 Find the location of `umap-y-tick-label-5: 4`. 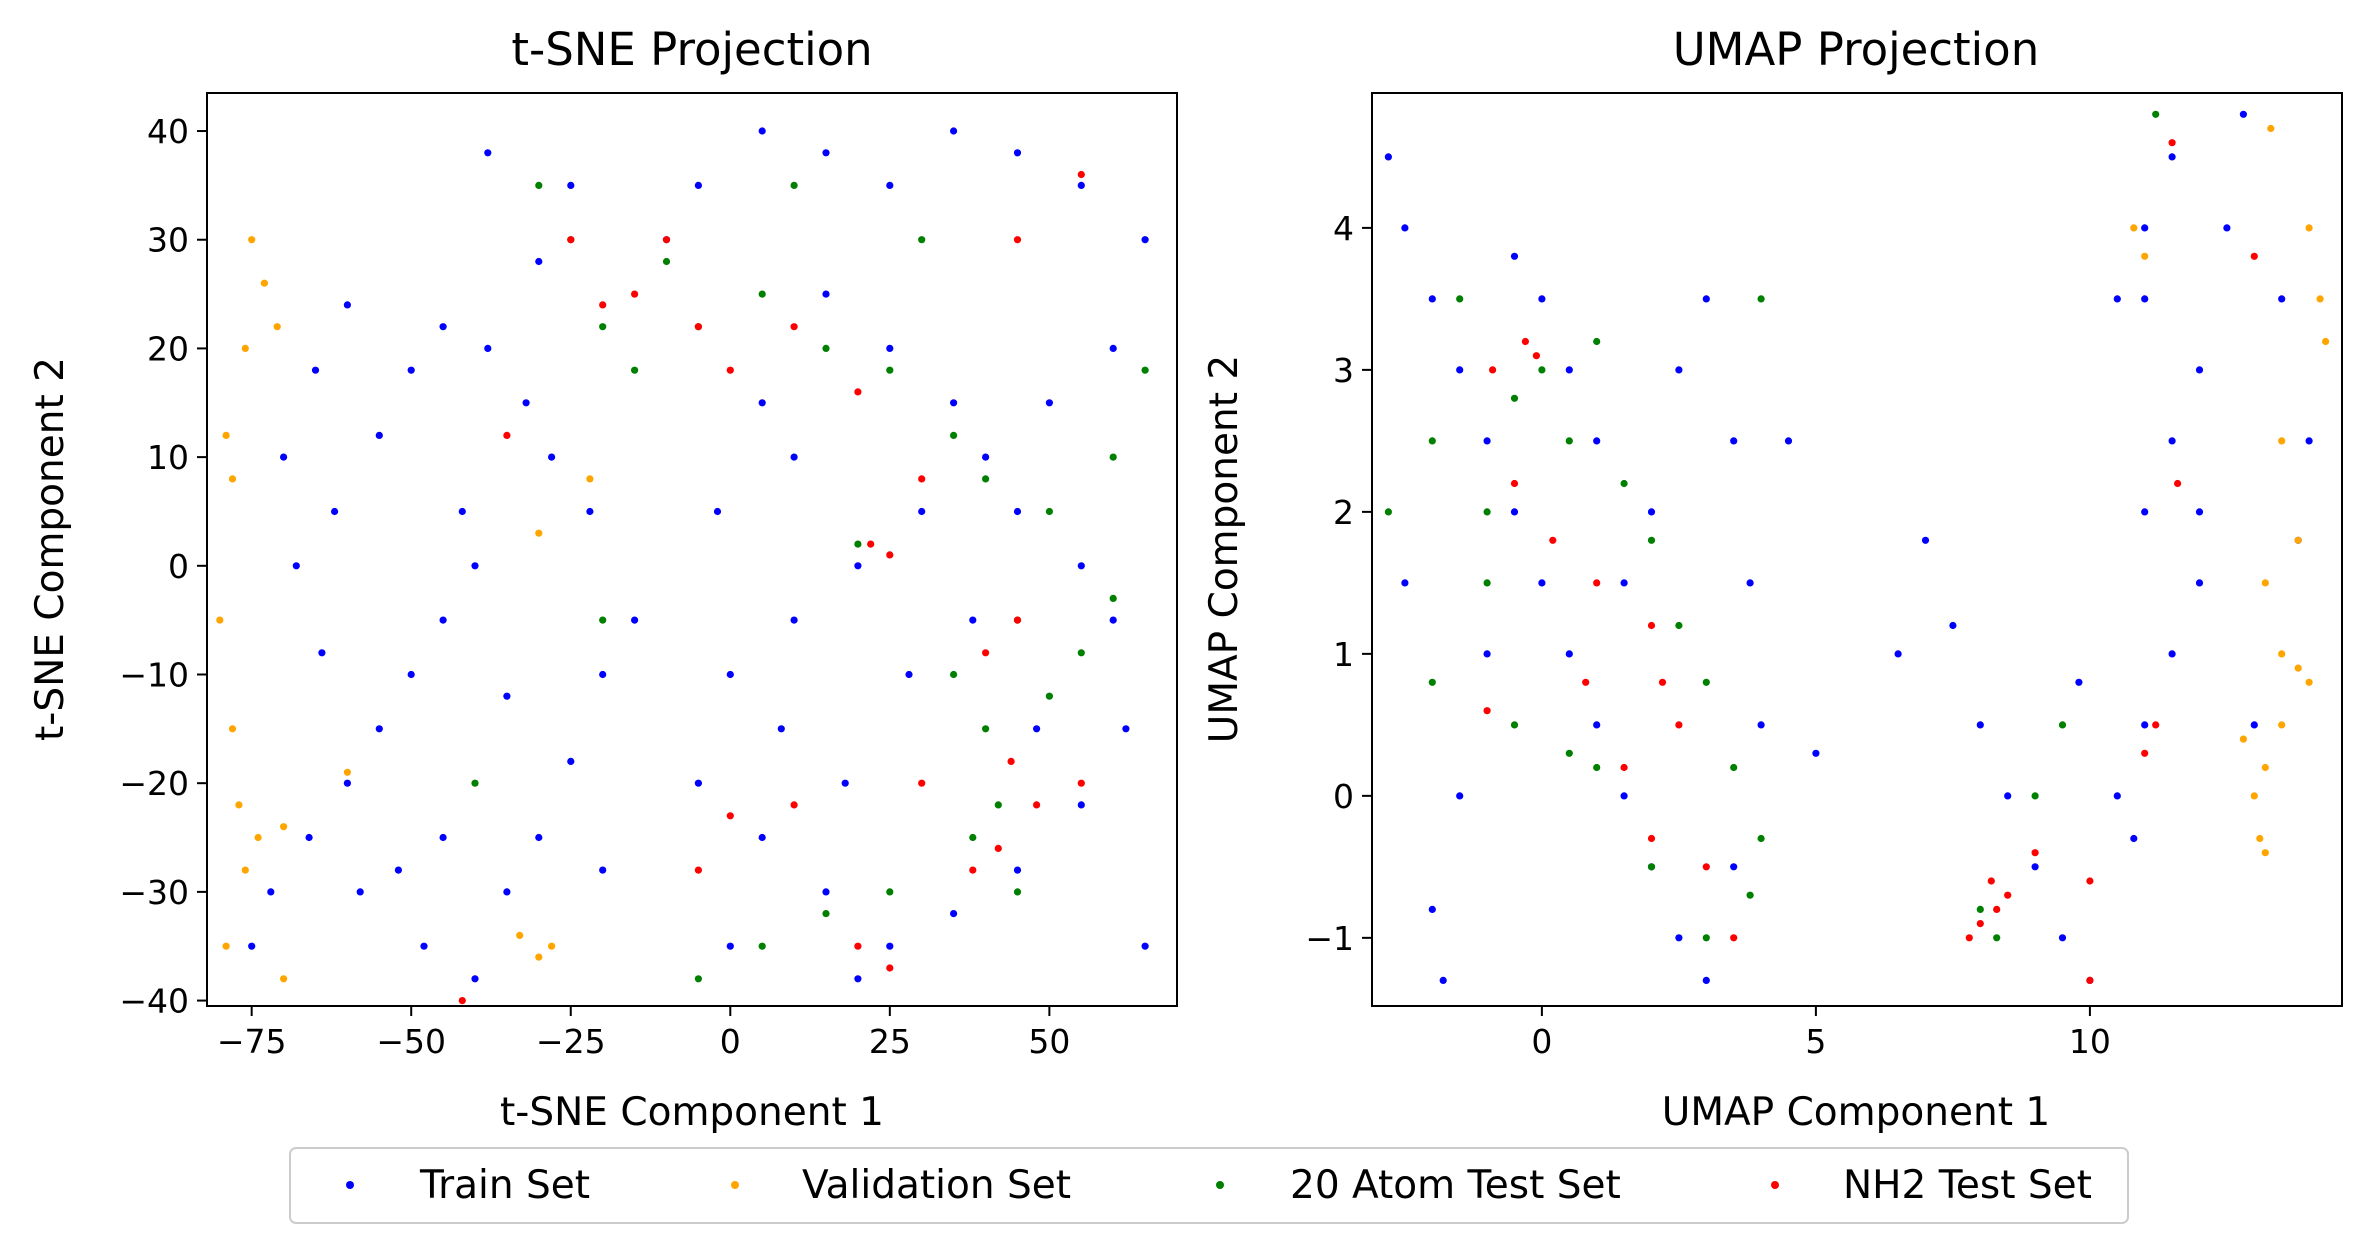

umap-y-tick-label-5: 4 is located at coordinates (1343, 228).